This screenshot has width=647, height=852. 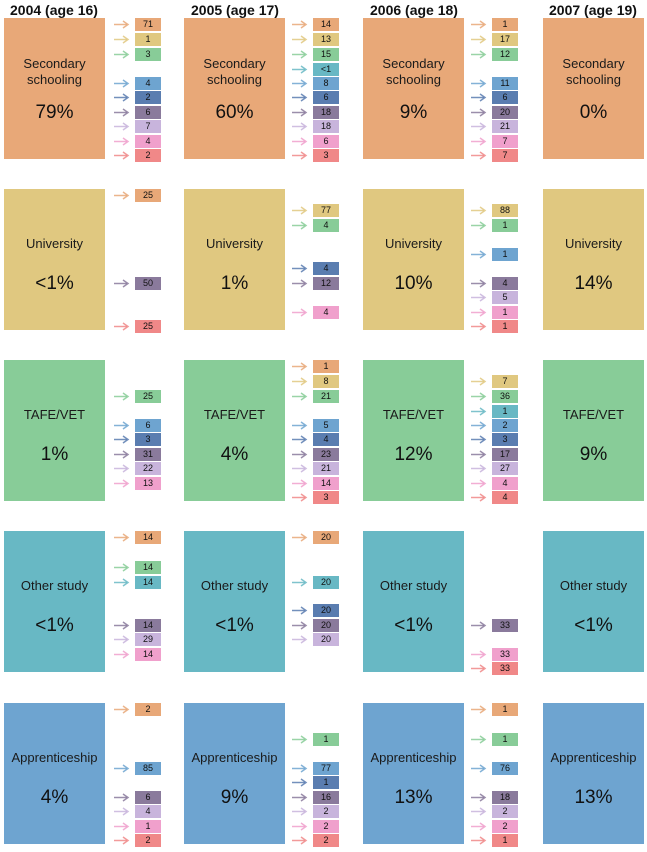 I want to click on state-percent: 60%, so click(x=234, y=112).